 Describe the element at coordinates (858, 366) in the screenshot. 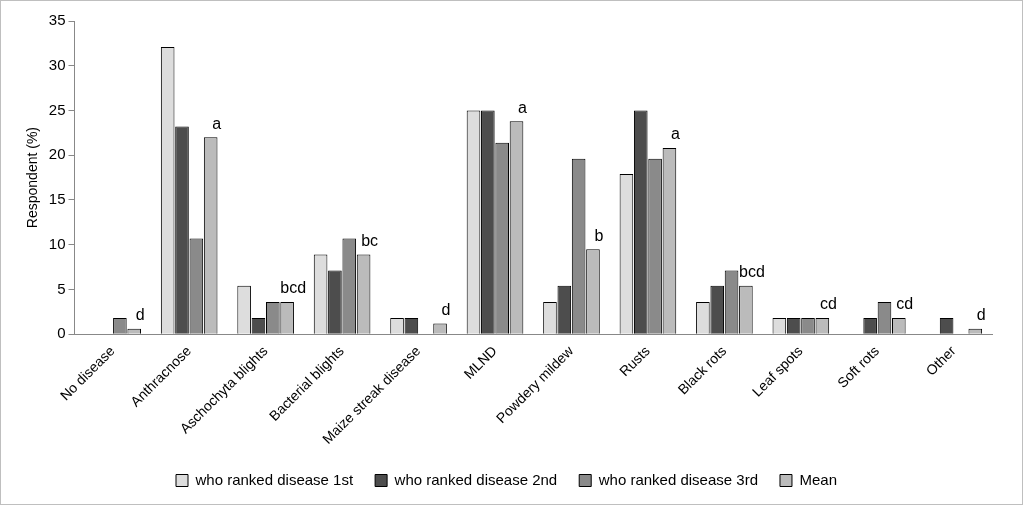

I see `x-tick-label: Soft rots` at that location.